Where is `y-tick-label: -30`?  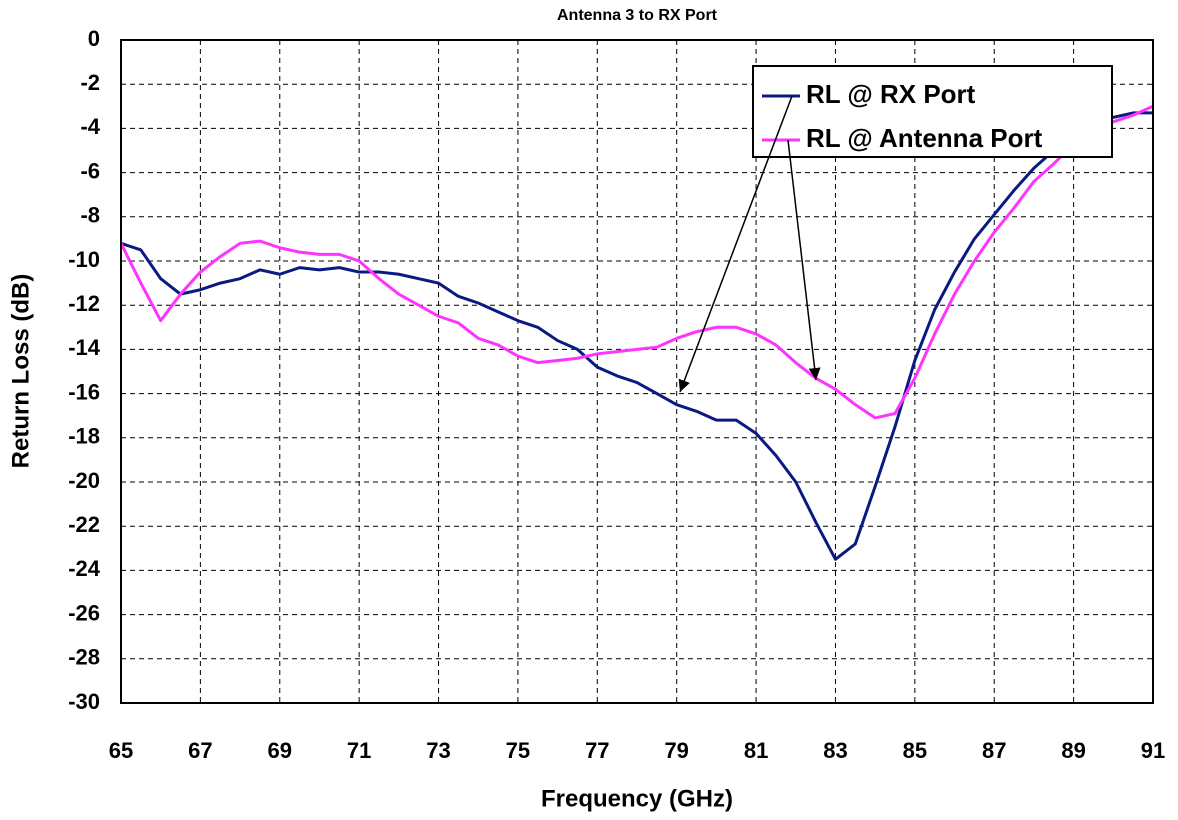
y-tick-label: -30 is located at coordinates (84, 701).